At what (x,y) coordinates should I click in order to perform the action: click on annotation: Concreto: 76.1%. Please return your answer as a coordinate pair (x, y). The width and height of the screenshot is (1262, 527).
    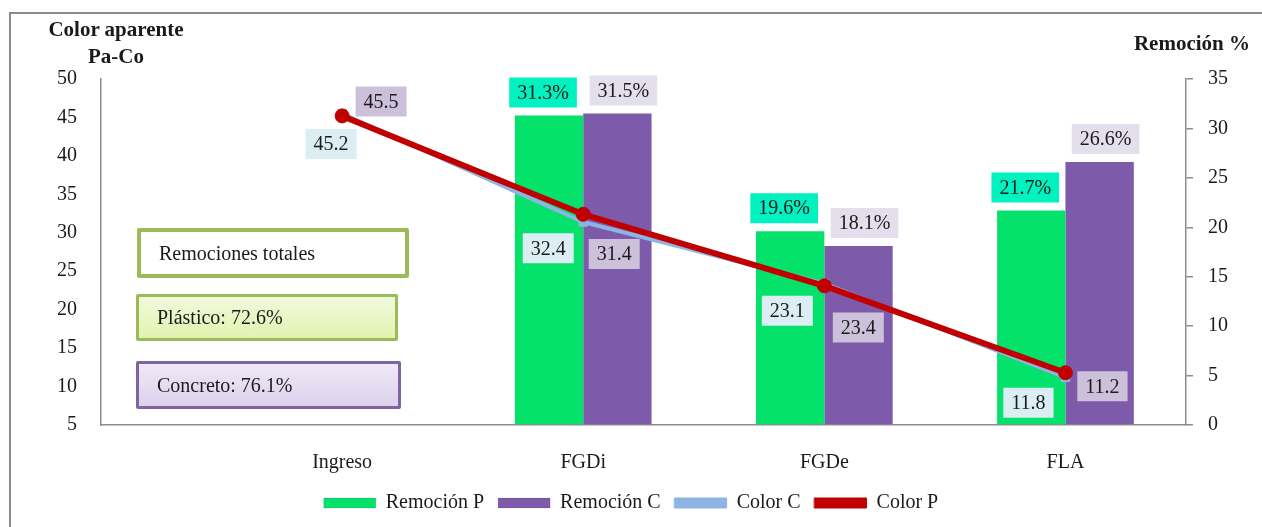
    Looking at the image, I should click on (225, 385).